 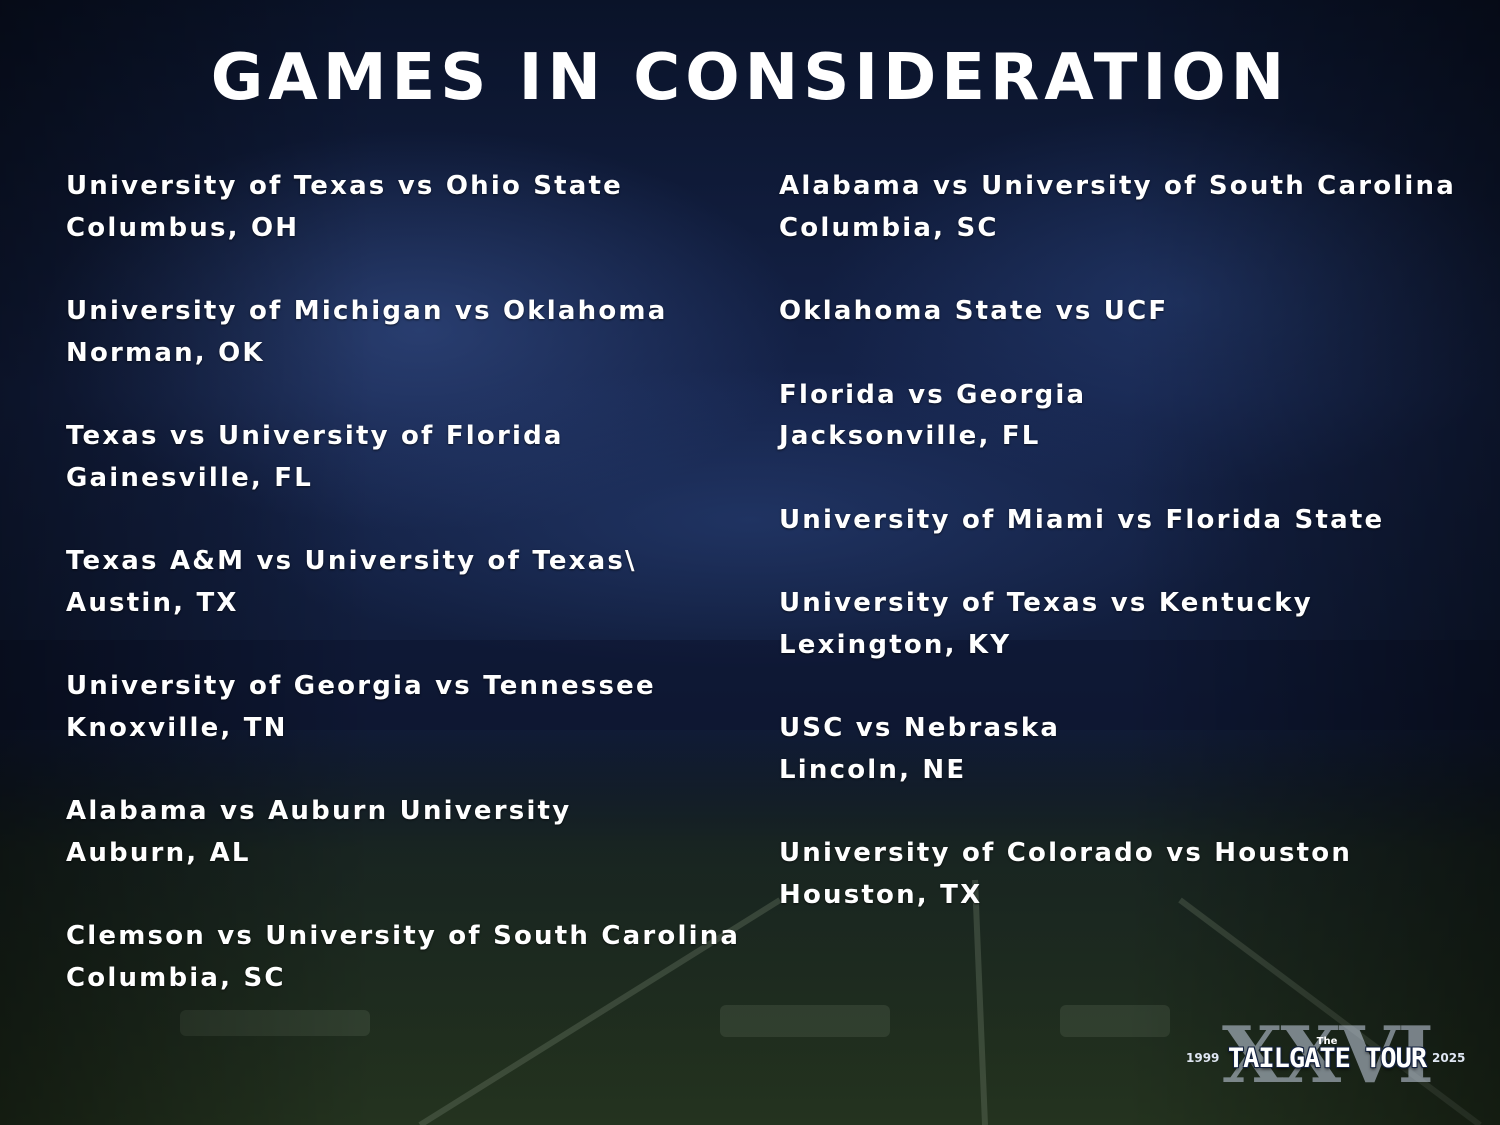 I want to click on game-matchup: Alabama vs University of South Carolina, so click(x=1117, y=186).